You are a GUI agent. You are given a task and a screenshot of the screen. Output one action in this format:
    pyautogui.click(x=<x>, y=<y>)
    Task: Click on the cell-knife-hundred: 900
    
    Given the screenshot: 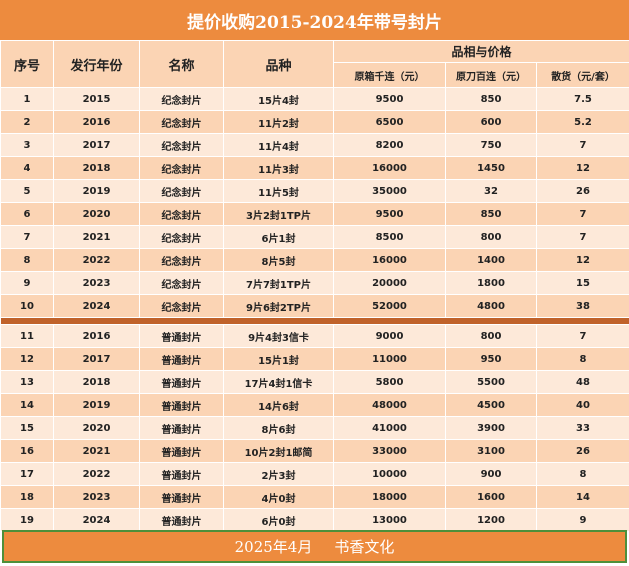 What is the action you would take?
    pyautogui.click(x=491, y=474)
    